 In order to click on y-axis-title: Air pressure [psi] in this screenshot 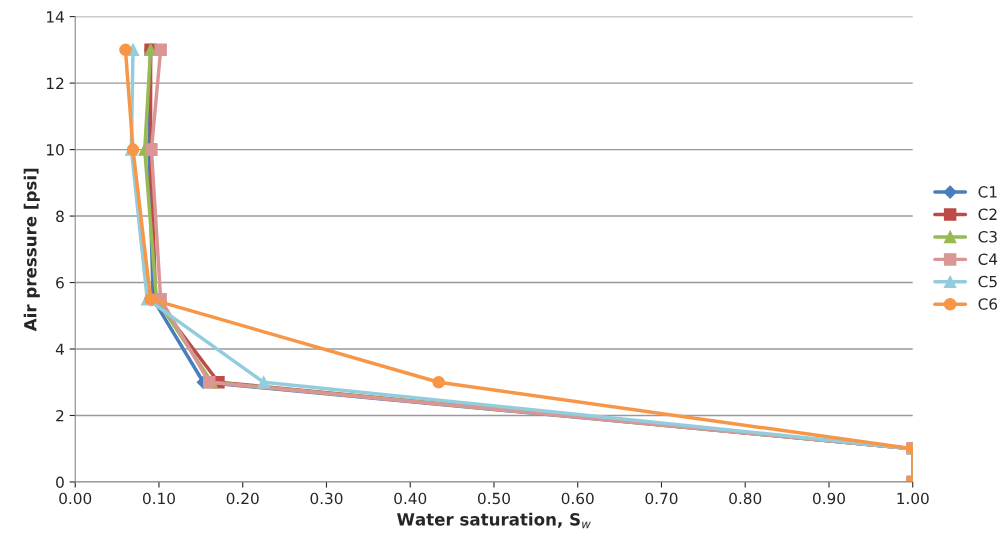, I will do `click(31, 250)`.